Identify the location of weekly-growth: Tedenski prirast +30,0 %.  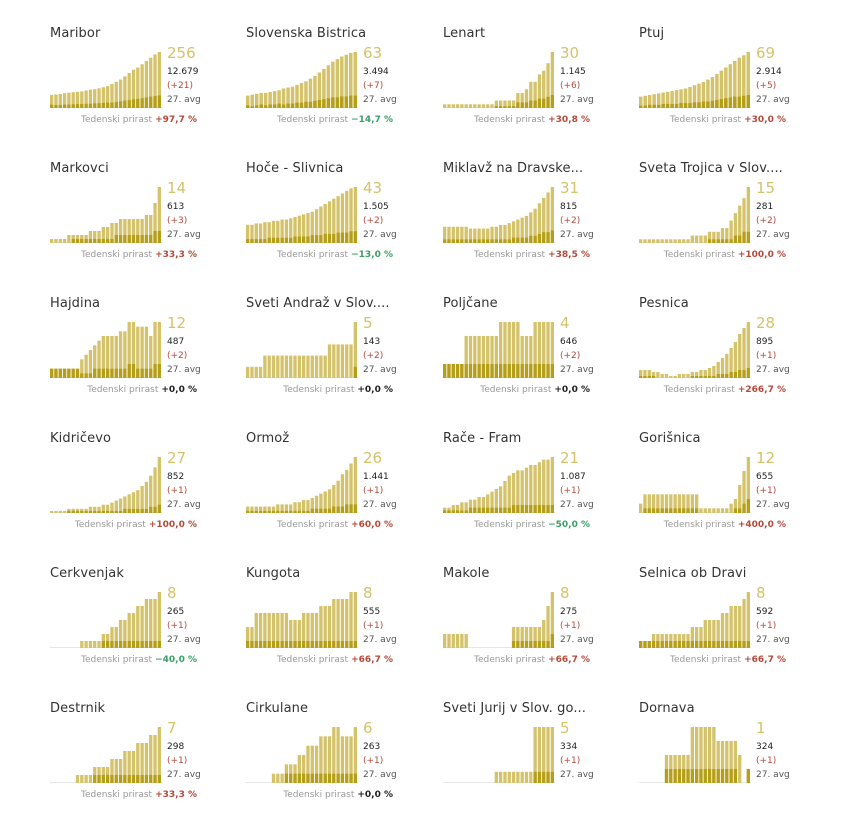
(712, 120).